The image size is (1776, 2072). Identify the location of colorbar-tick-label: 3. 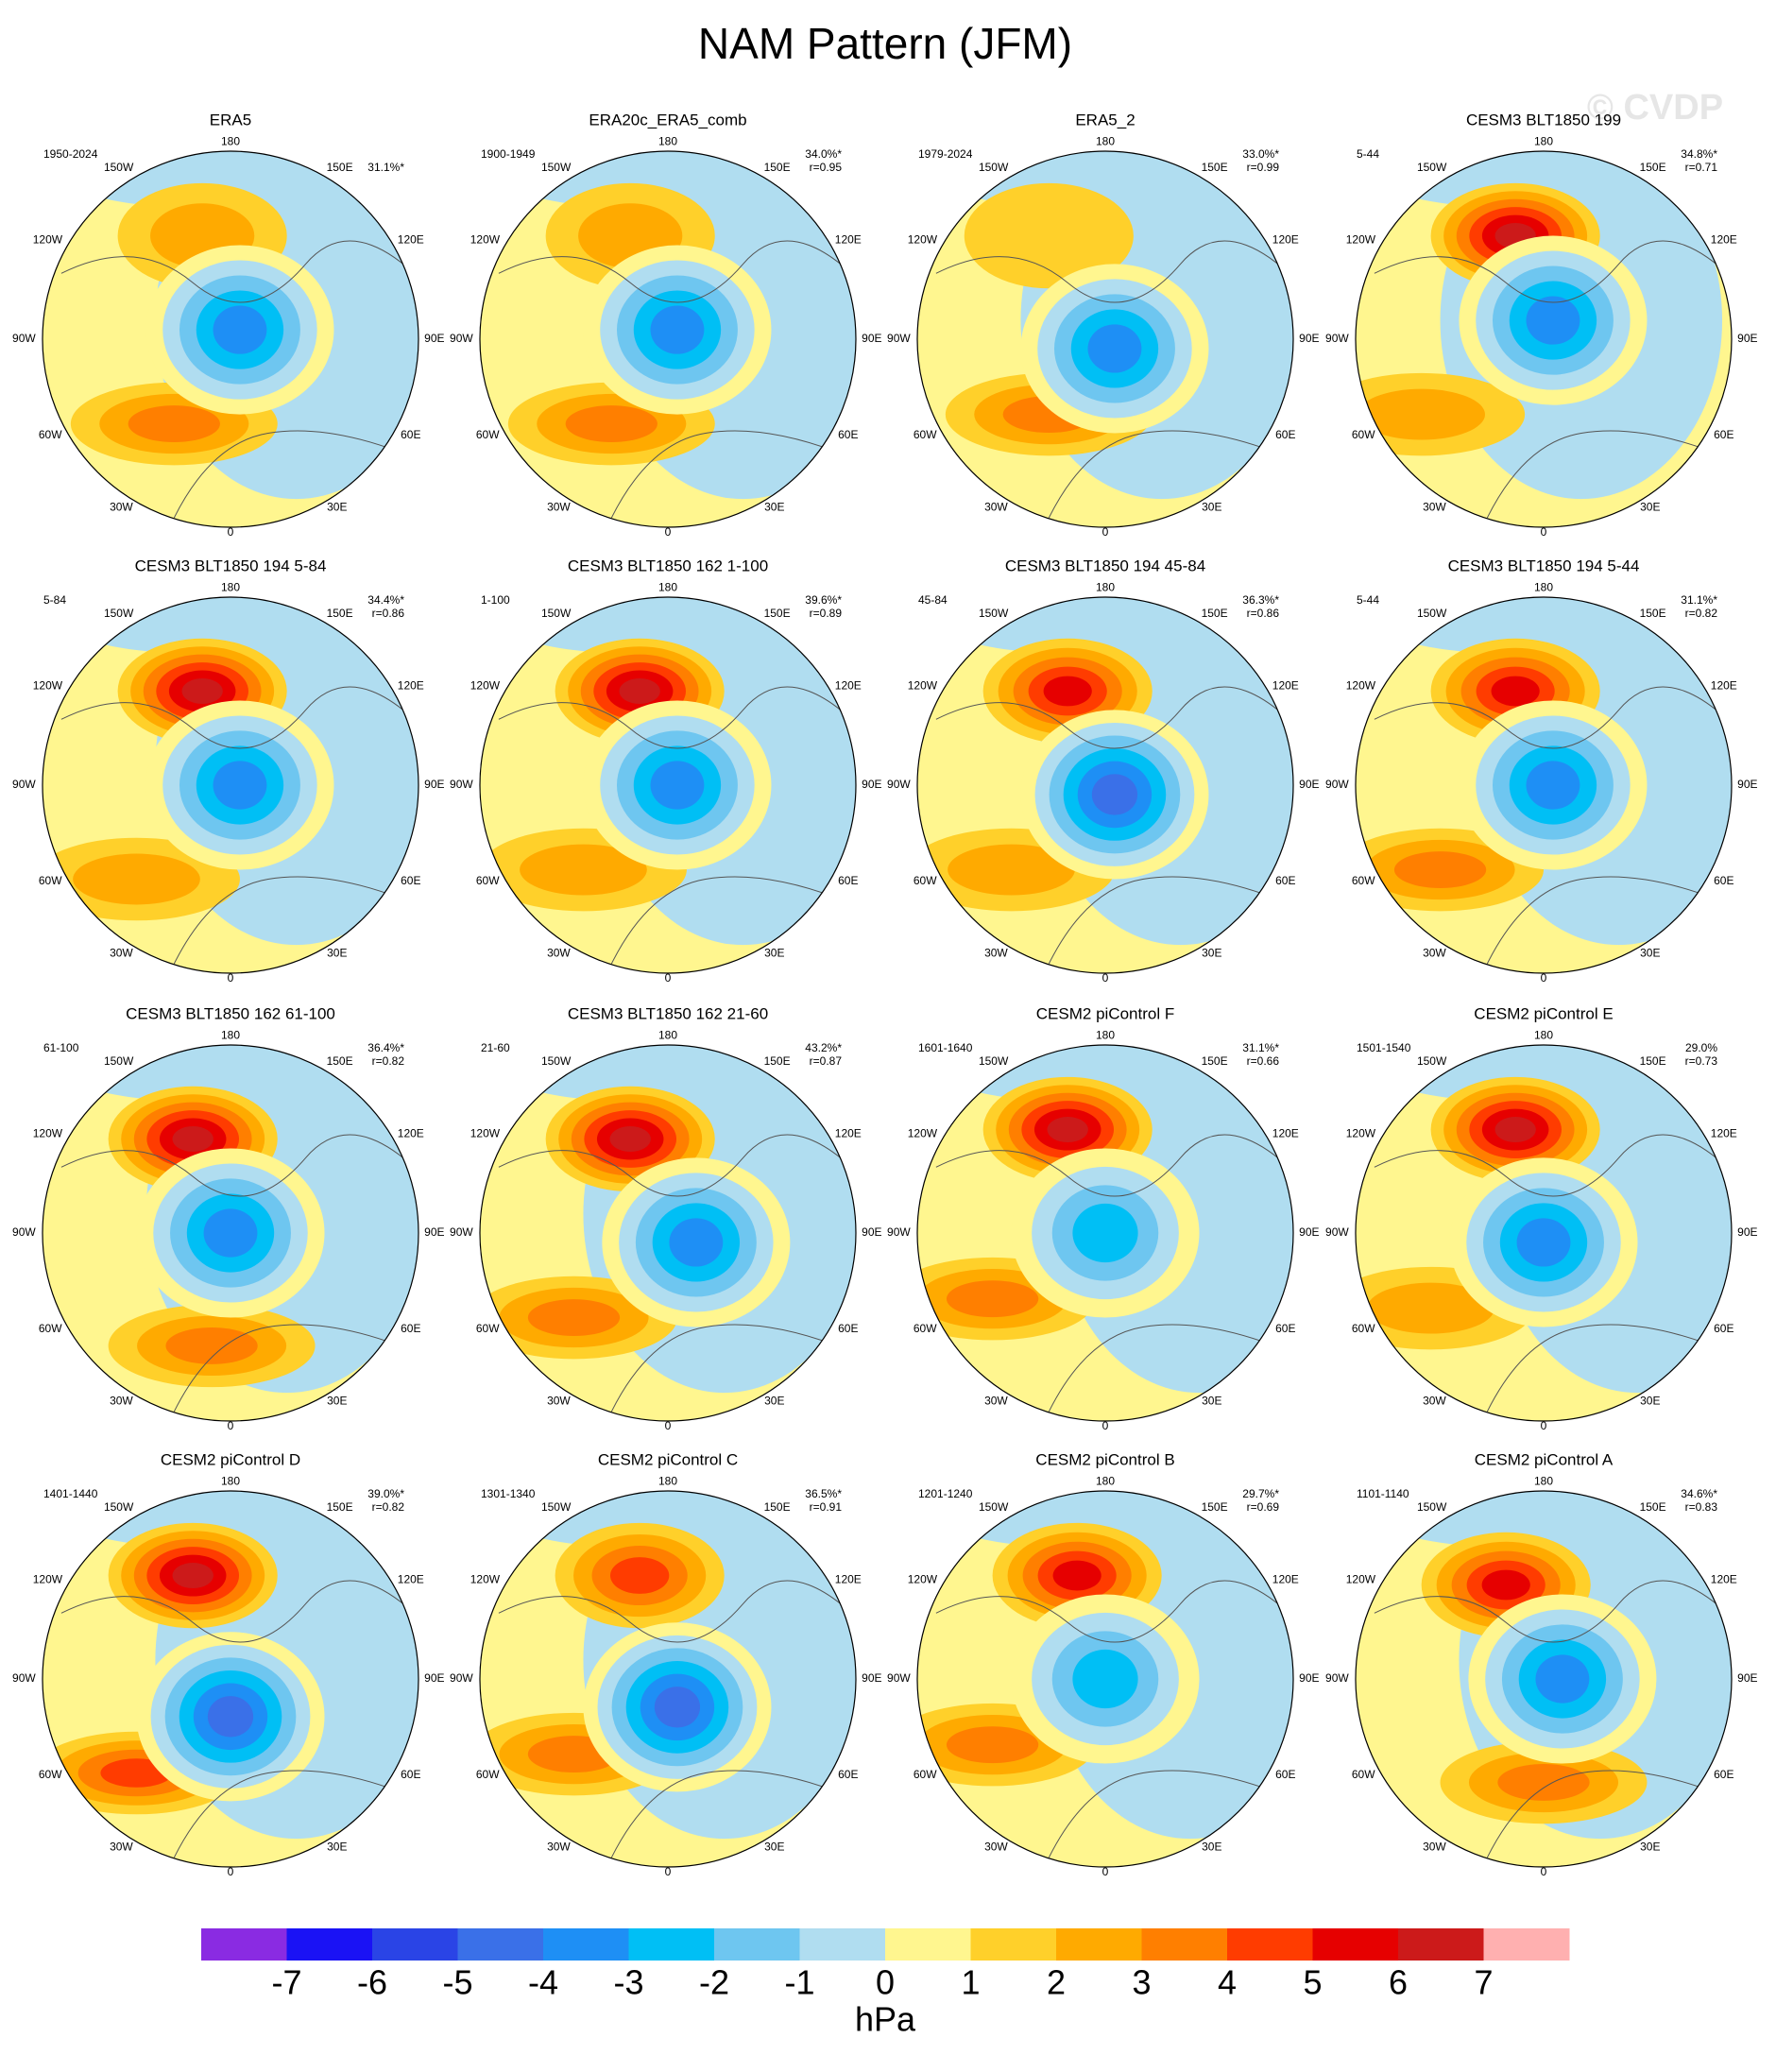
(1141, 1982).